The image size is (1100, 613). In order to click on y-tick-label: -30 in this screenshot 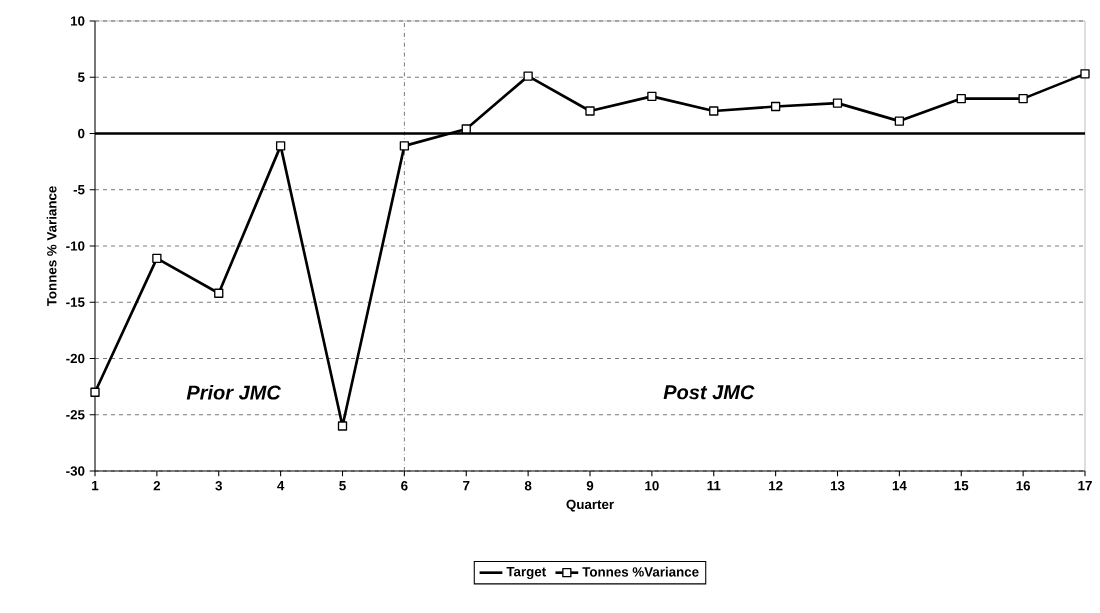, I will do `click(75, 471)`.